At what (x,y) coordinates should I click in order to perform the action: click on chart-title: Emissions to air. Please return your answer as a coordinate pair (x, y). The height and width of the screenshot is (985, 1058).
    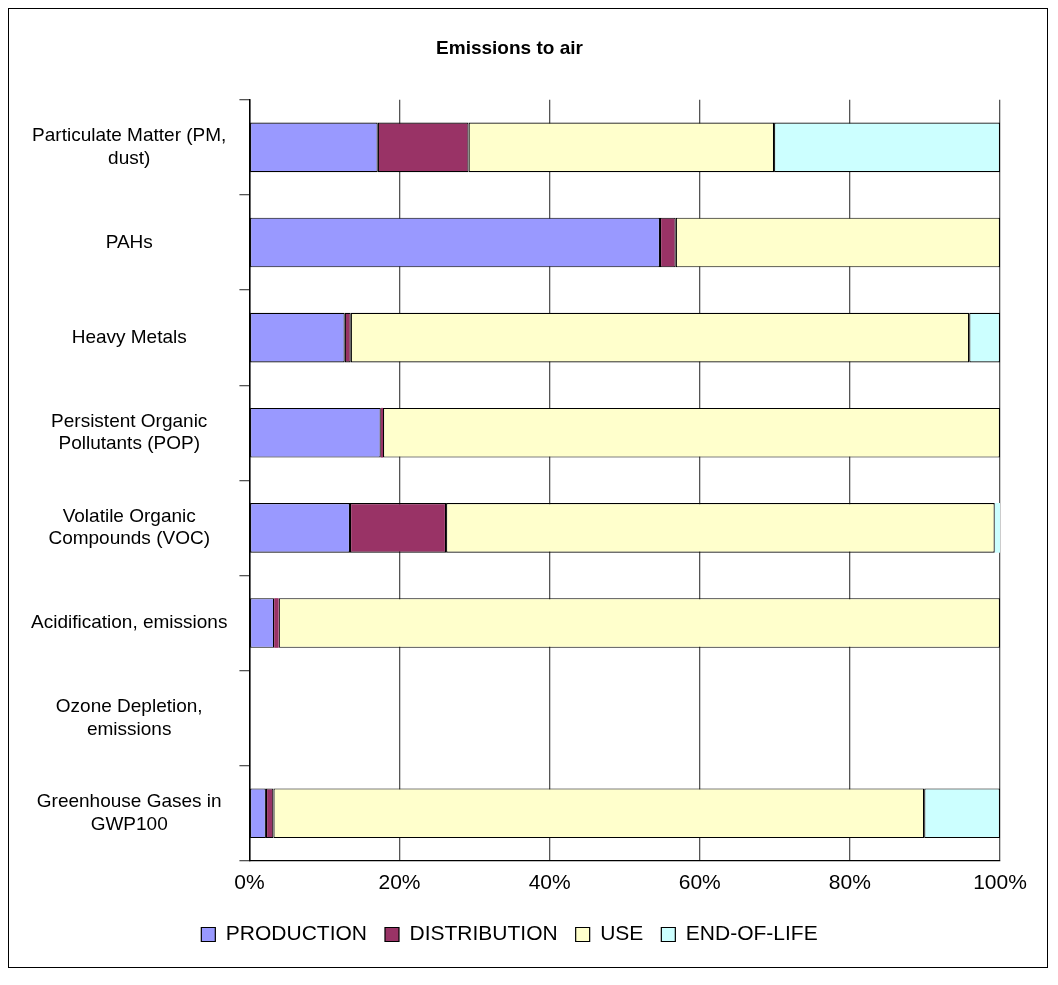
    Looking at the image, I should click on (510, 47).